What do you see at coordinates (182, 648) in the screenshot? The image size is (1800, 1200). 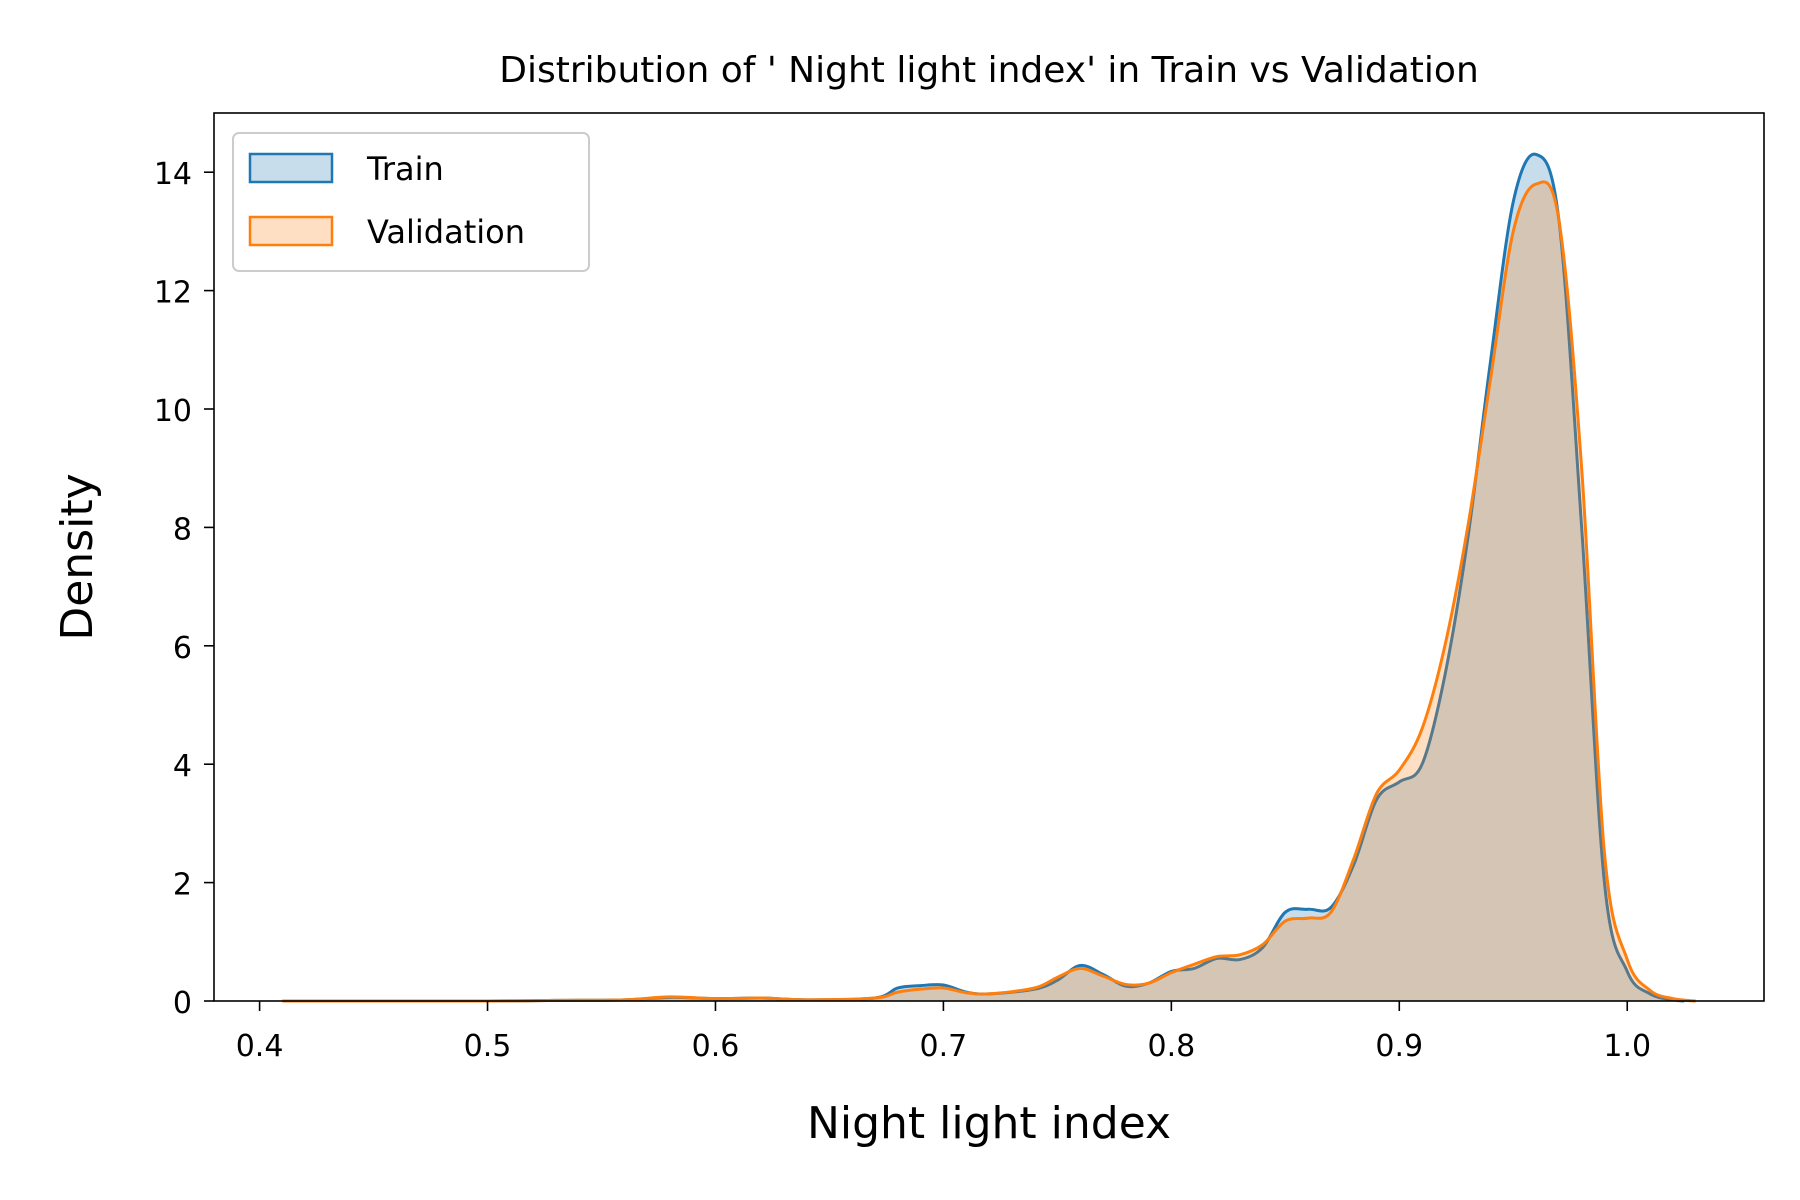 I see `y-tick-label: 6` at bounding box center [182, 648].